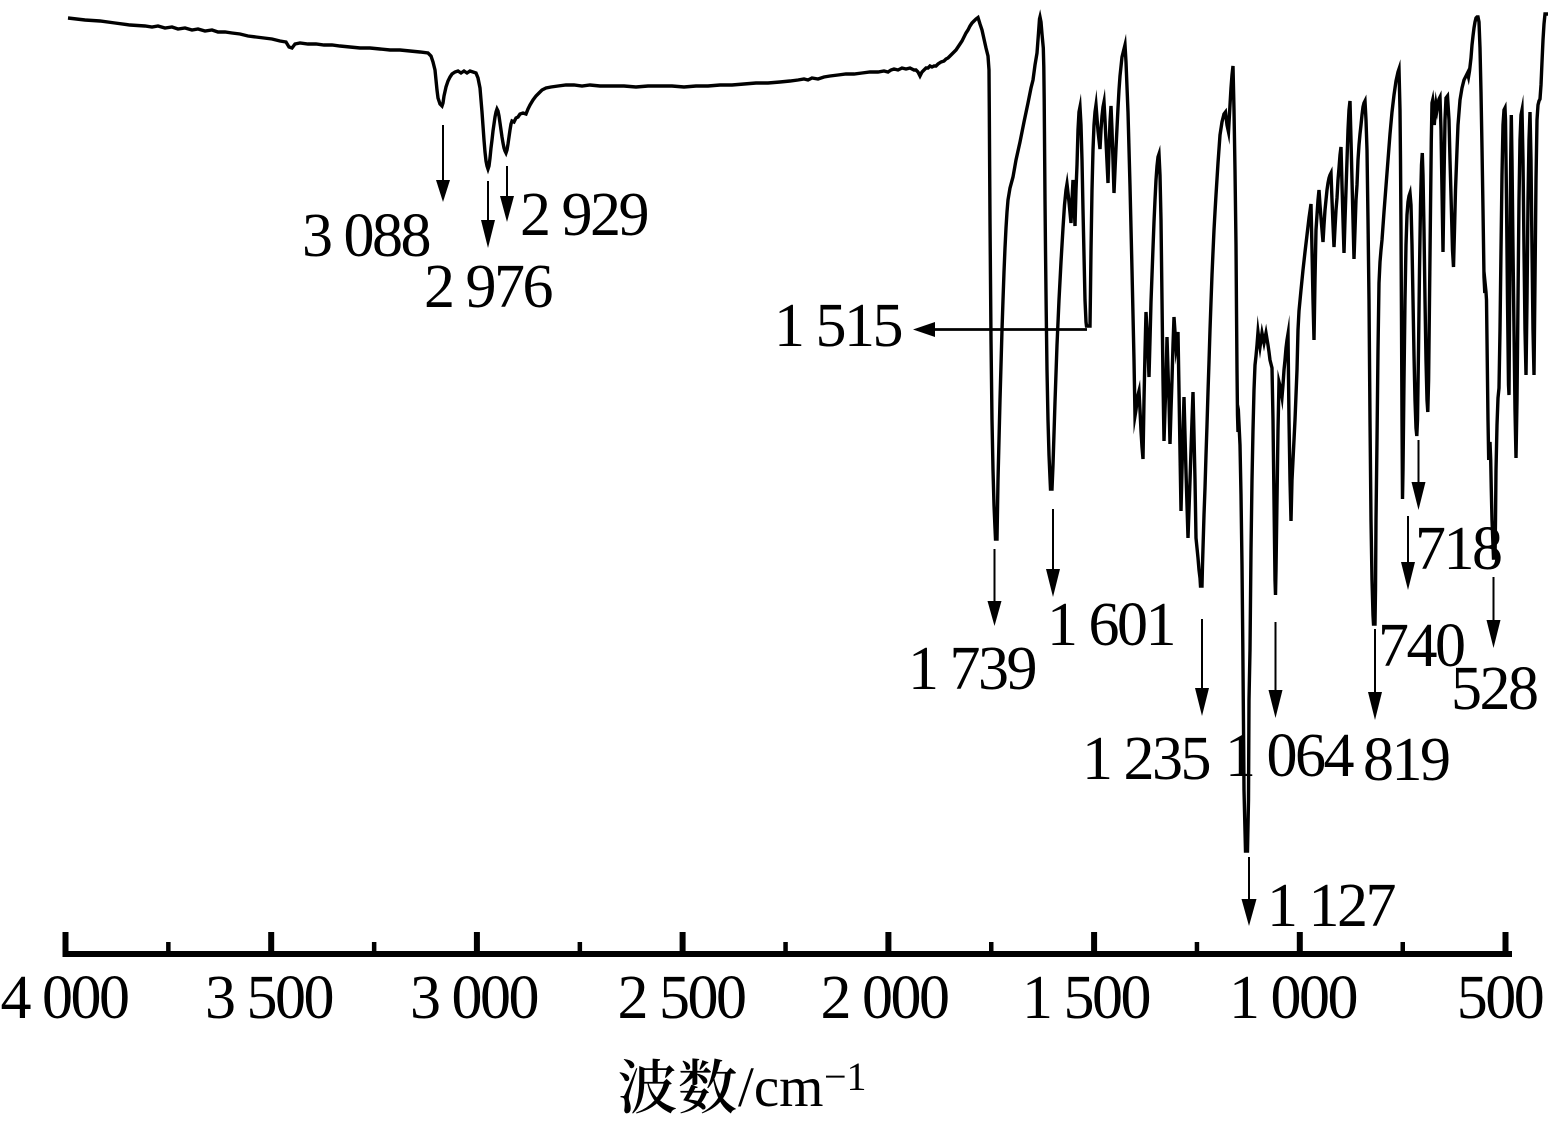 This screenshot has width=1548, height=1135. What do you see at coordinates (972, 669) in the screenshot?
I see `svg-text: 1 739` at bounding box center [972, 669].